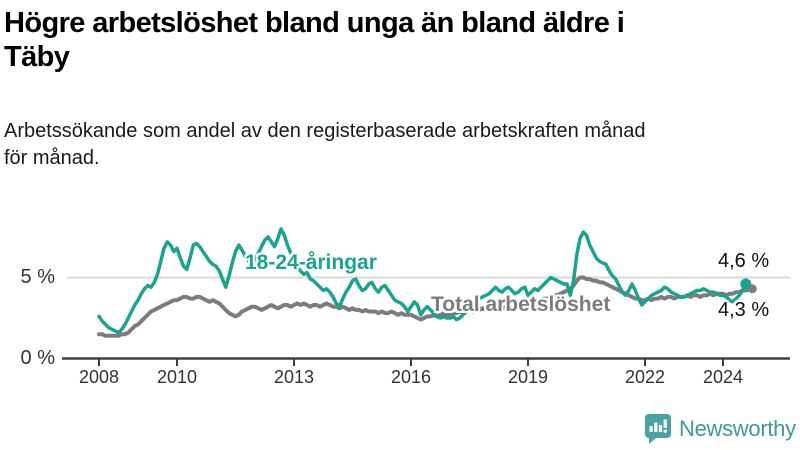 Image resolution: width=800 pixels, height=450 pixels. I want to click on bar-chart-speech-bubble-icon, so click(658, 429).